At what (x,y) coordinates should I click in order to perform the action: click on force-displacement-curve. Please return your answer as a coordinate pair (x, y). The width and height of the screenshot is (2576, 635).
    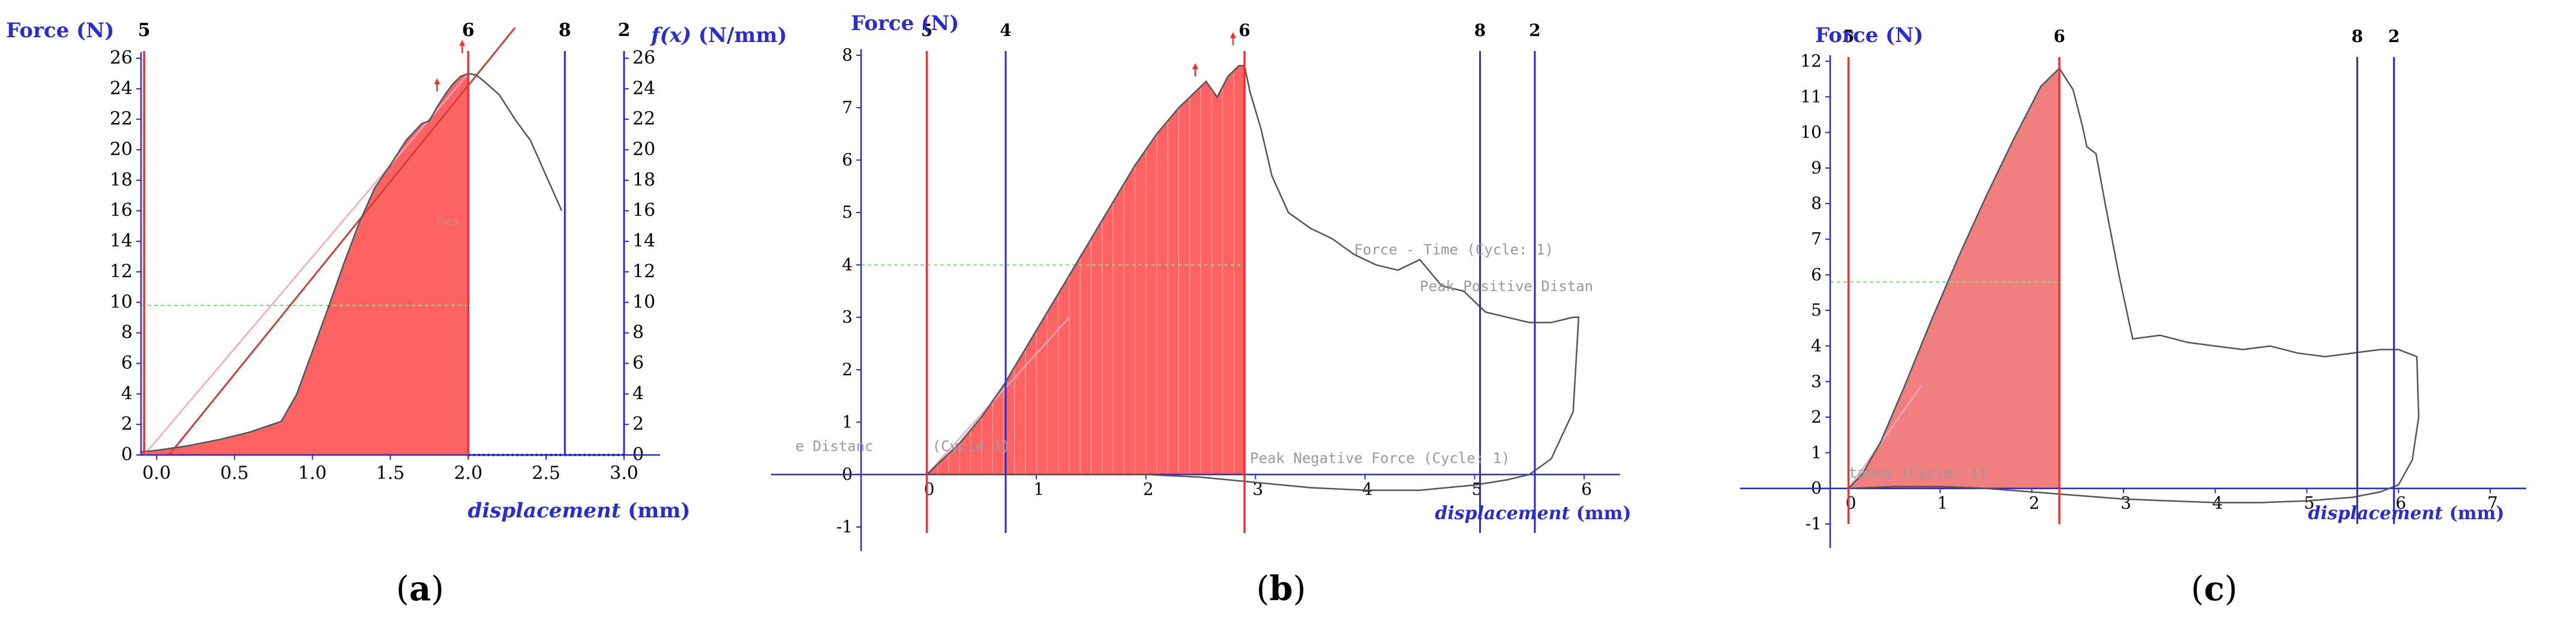
    Looking at the image, I should click on (351, 263).